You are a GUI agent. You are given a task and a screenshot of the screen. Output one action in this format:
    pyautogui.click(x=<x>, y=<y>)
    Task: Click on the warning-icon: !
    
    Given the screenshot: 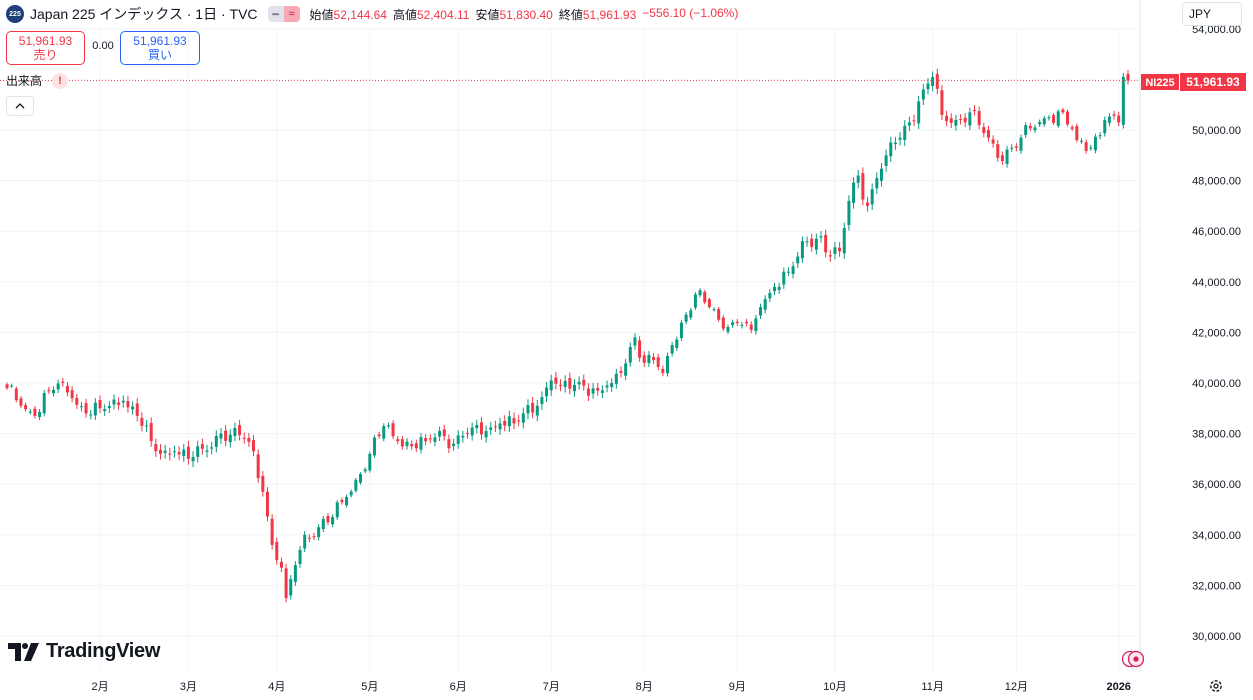 What is the action you would take?
    pyautogui.click(x=60, y=80)
    